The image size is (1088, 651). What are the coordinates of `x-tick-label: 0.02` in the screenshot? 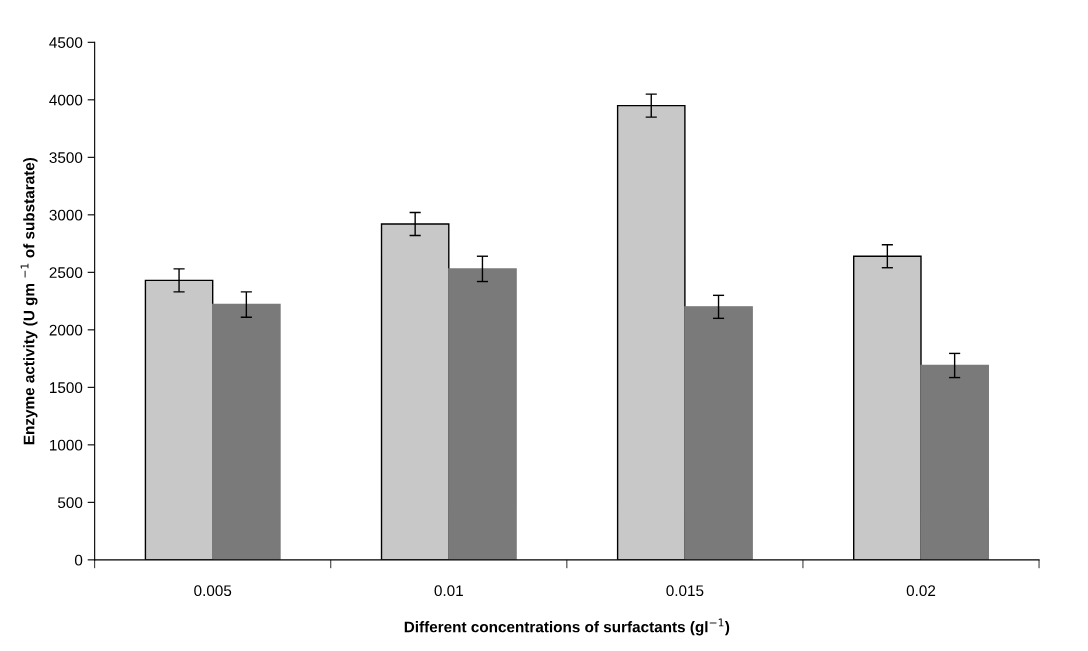 It's located at (921, 591).